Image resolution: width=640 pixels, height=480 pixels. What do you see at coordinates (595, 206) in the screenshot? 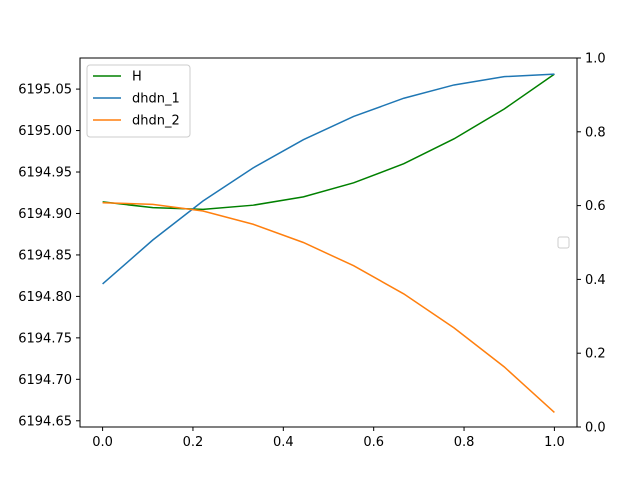
I see `y2-tick-label: 0.6` at bounding box center [595, 206].